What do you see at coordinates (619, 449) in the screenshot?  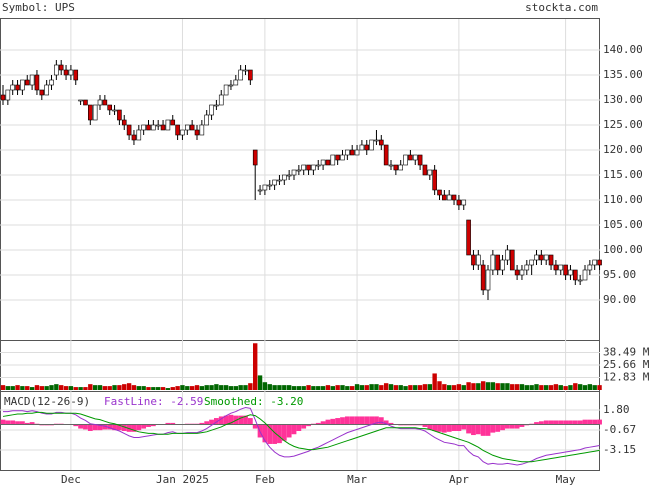 I see `y-tick-label: -3.15` at bounding box center [619, 449].